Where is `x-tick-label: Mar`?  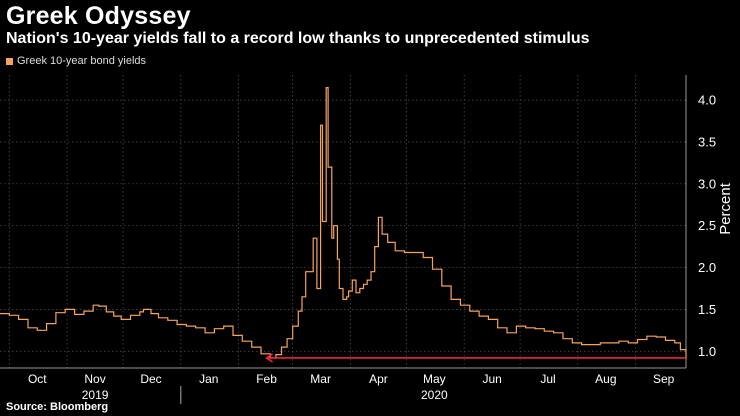
x-tick-label: Mar is located at coordinates (320, 379).